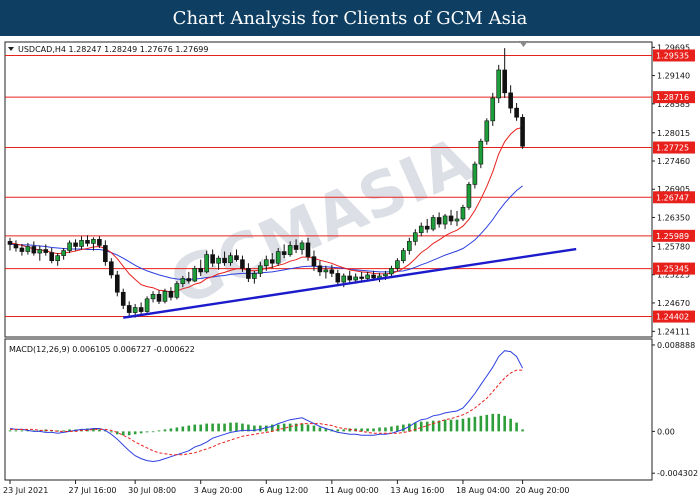 The height and width of the screenshot is (504, 700). Describe the element at coordinates (523, 44) in the screenshot. I see `chart-shift-marker-icon` at that location.